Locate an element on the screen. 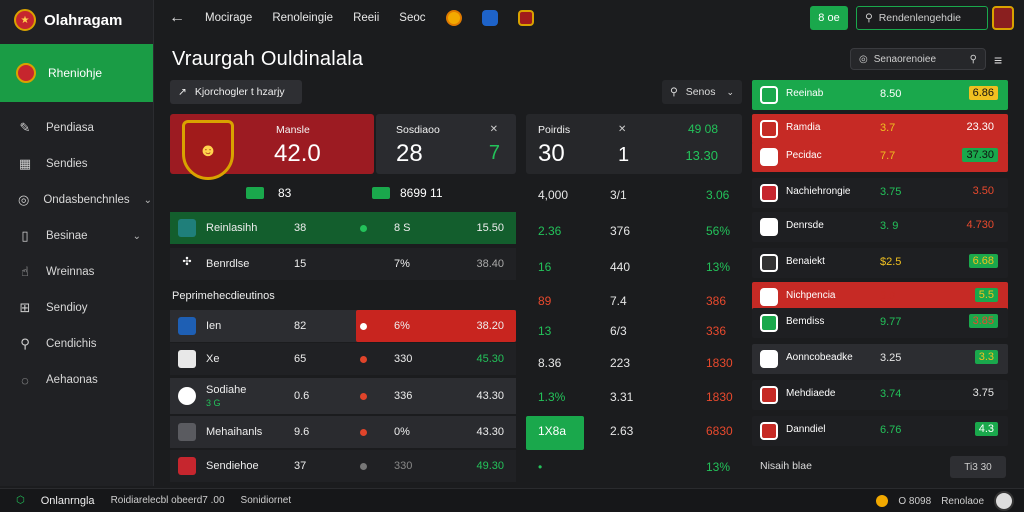 The width and height of the screenshot is (1024, 512). mid-select: ⚲ Senos ⌄ is located at coordinates (702, 92).